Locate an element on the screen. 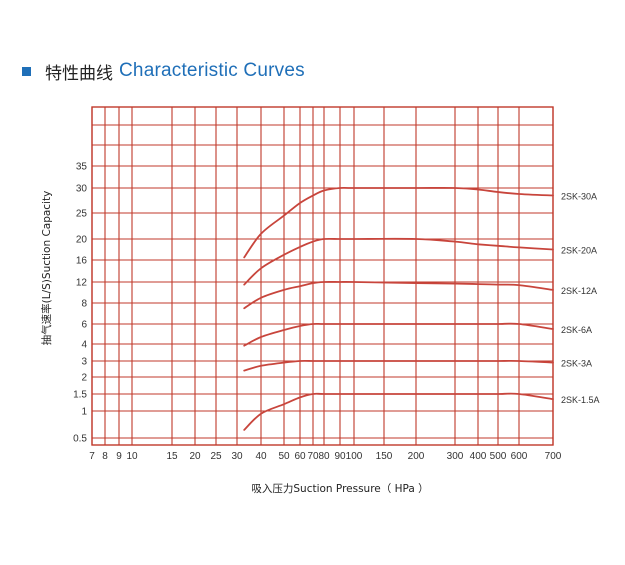  y-tick-label: 0.5 is located at coordinates (80, 439).